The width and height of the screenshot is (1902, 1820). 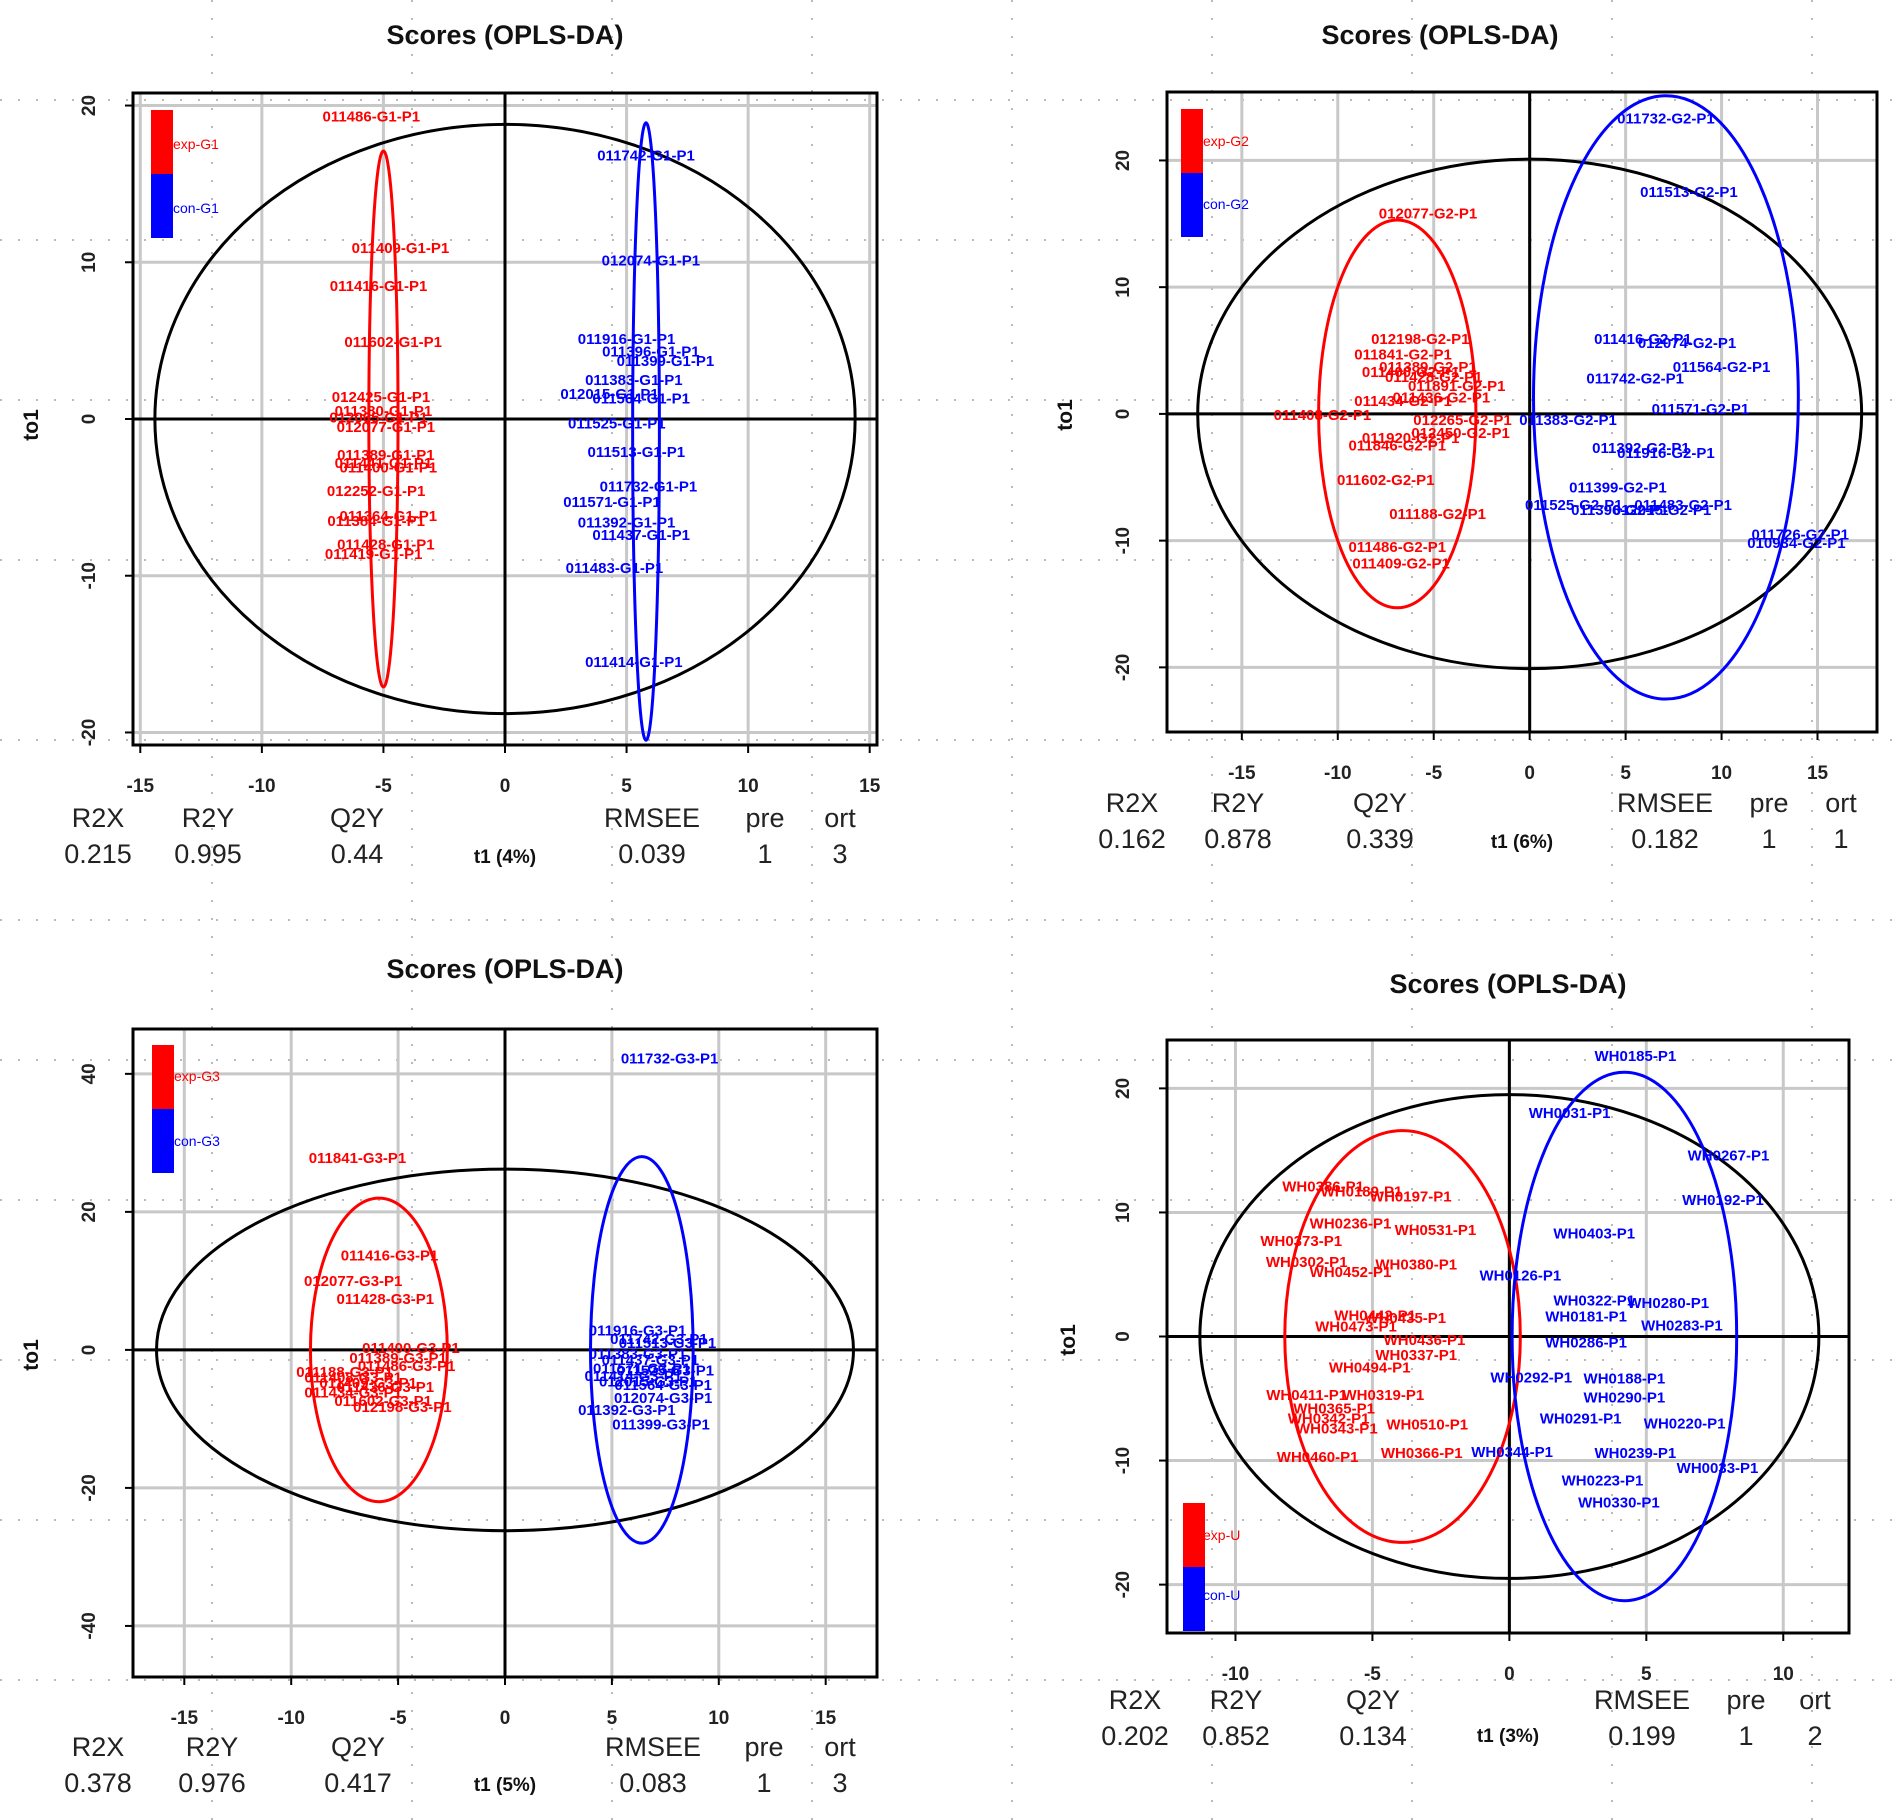 What do you see at coordinates (1123, 540) in the screenshot?
I see `y-tick-label: -10` at bounding box center [1123, 540].